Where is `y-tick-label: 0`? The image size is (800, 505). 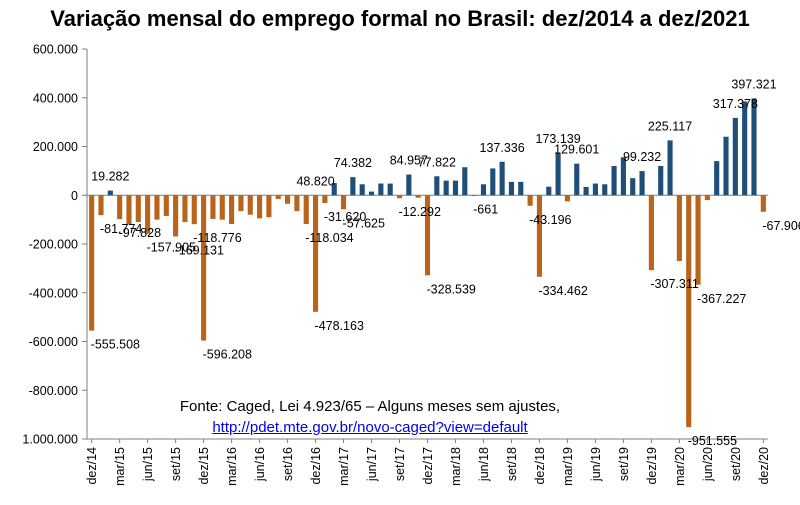 y-tick-label: 0 is located at coordinates (74, 196).